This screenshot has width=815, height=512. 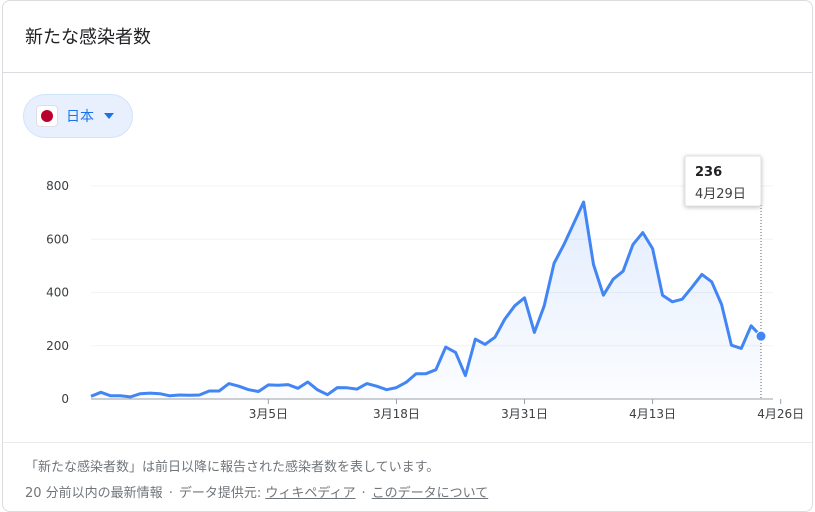 What do you see at coordinates (524, 414) in the screenshot?
I see `x-tick-label: 3月31日` at bounding box center [524, 414].